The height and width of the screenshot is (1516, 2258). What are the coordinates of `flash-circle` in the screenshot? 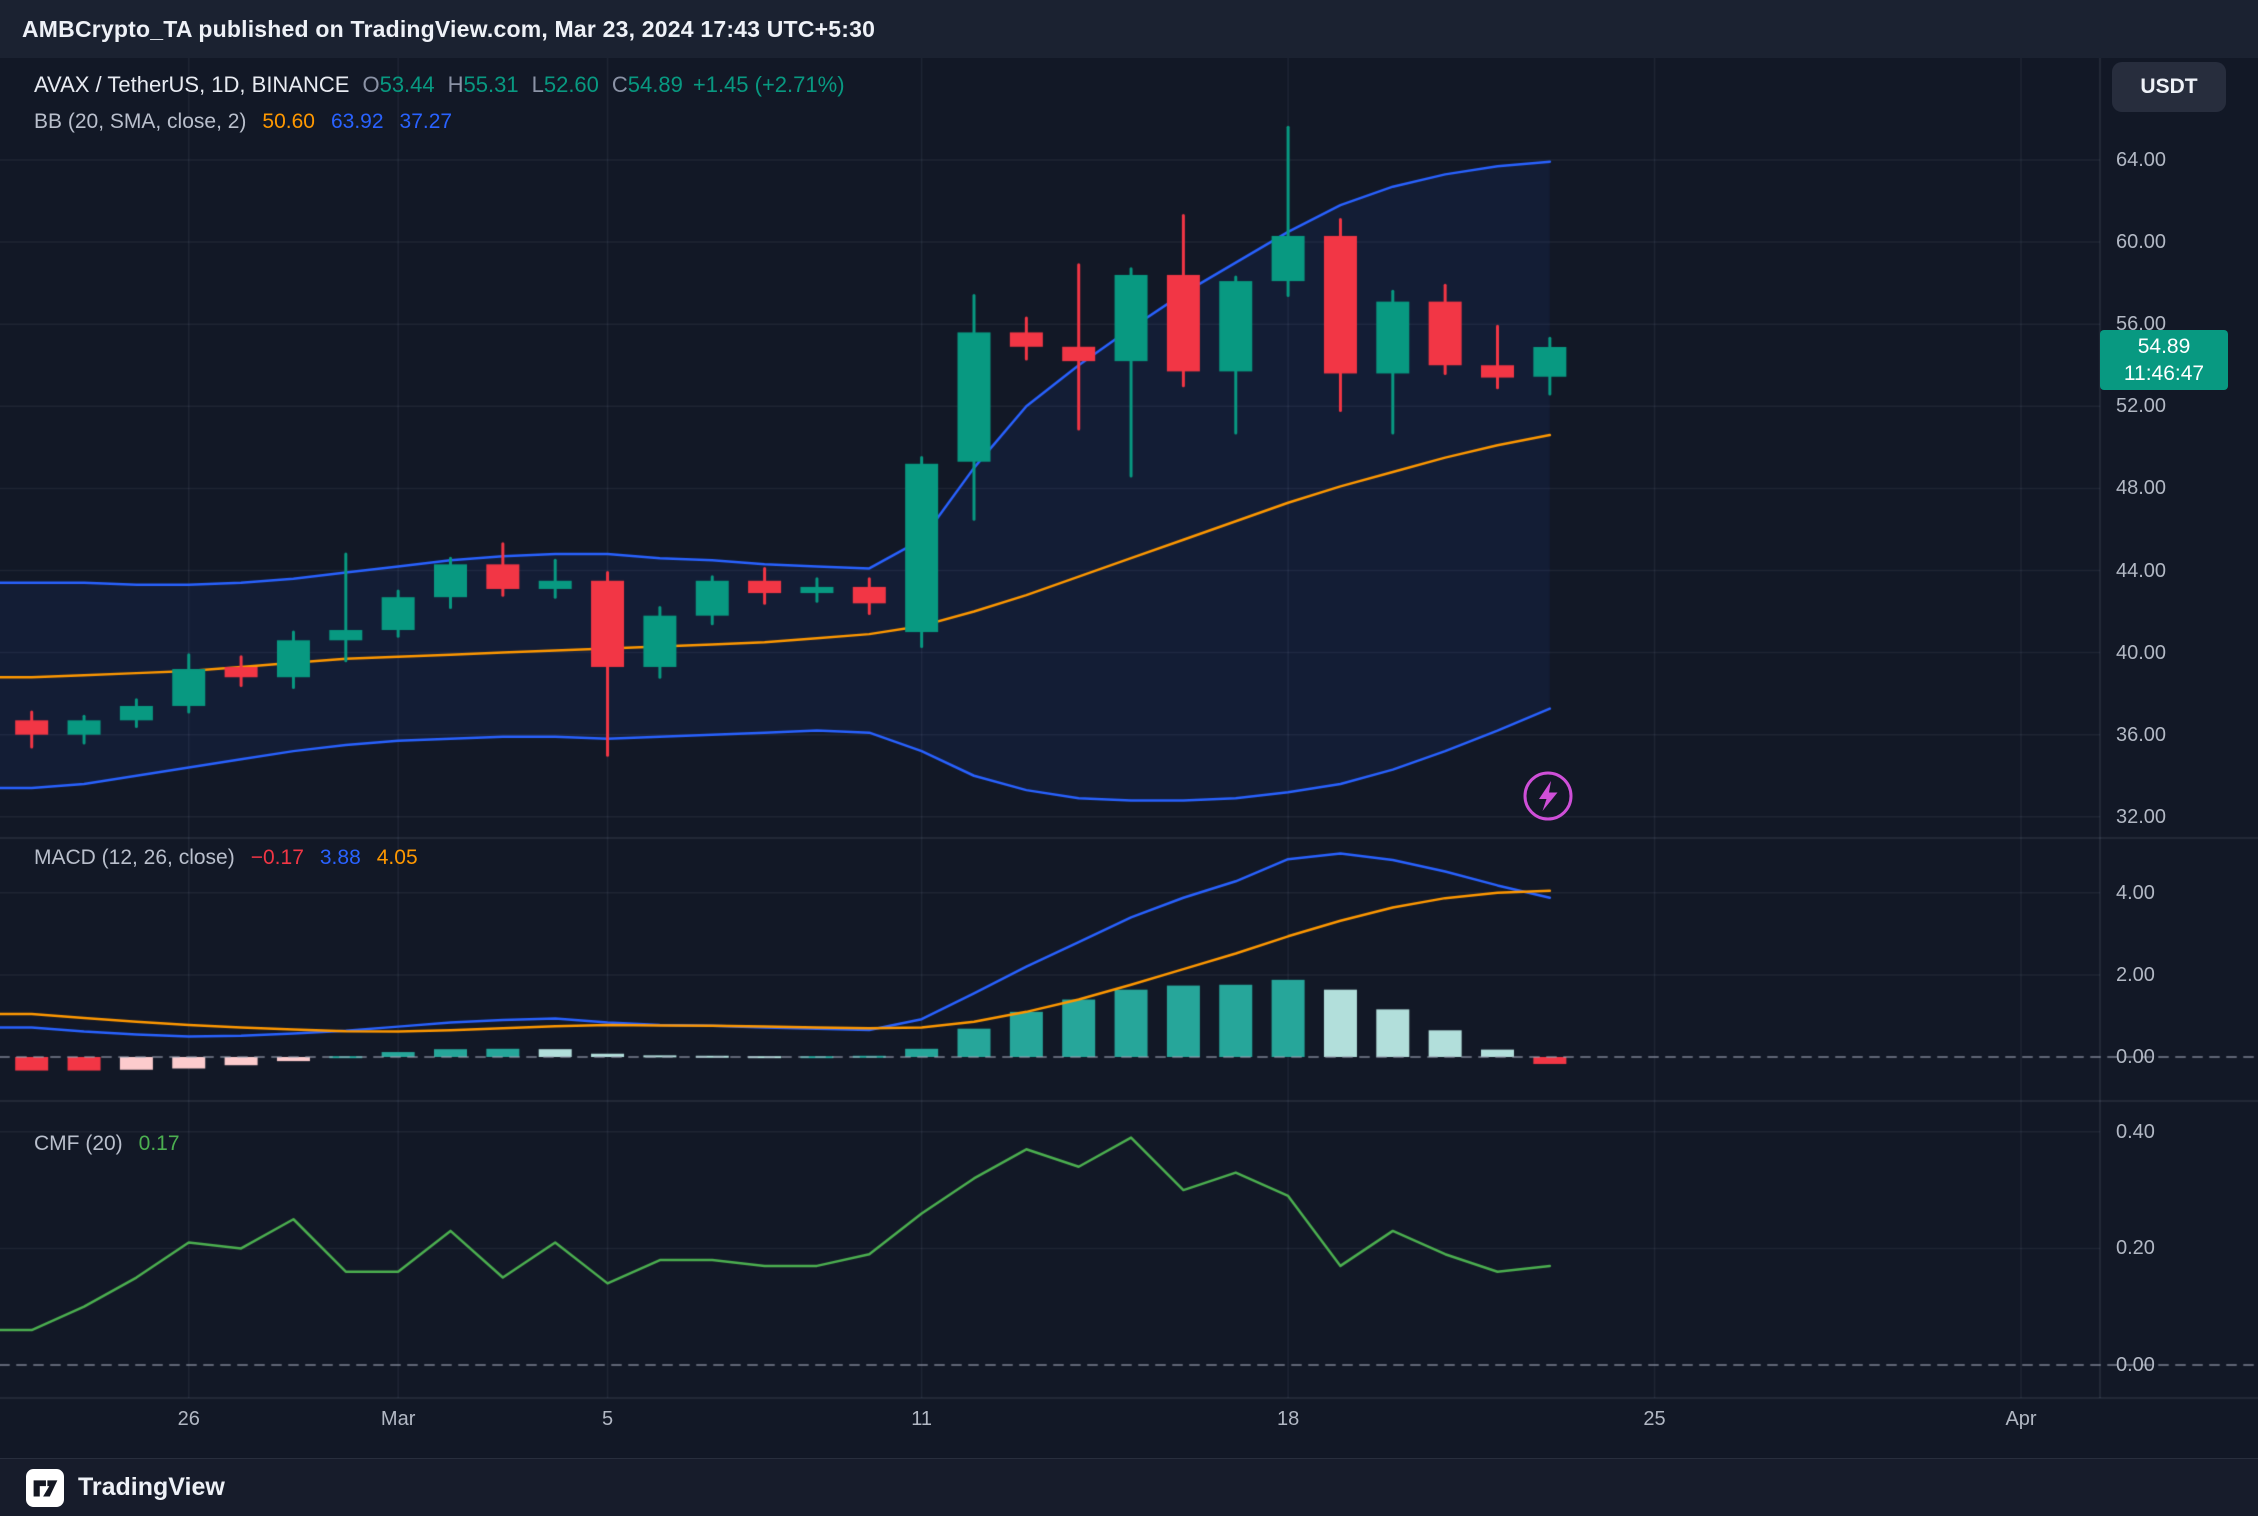 It's located at (1548, 796).